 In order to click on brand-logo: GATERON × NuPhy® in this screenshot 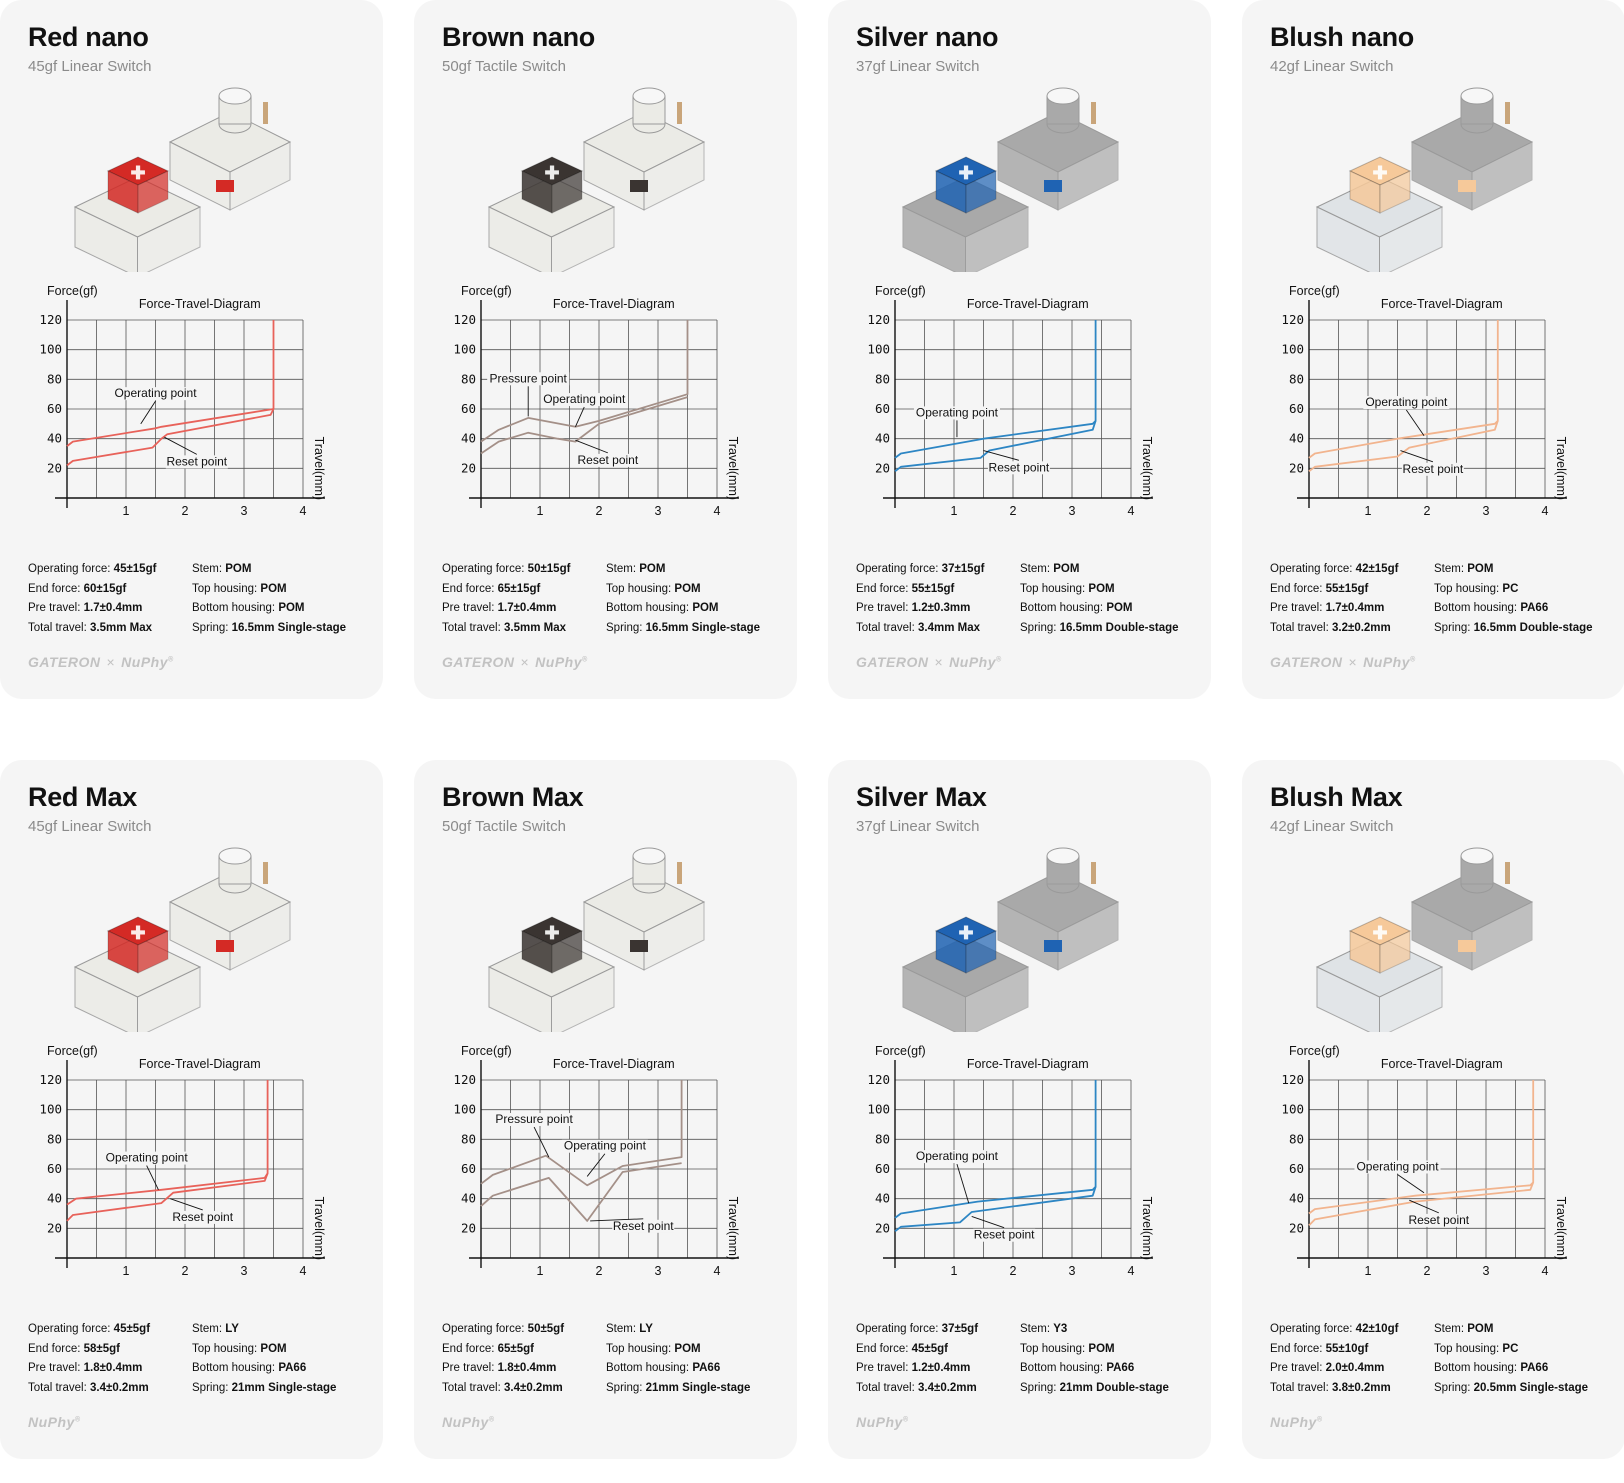, I will do `click(1343, 662)`.